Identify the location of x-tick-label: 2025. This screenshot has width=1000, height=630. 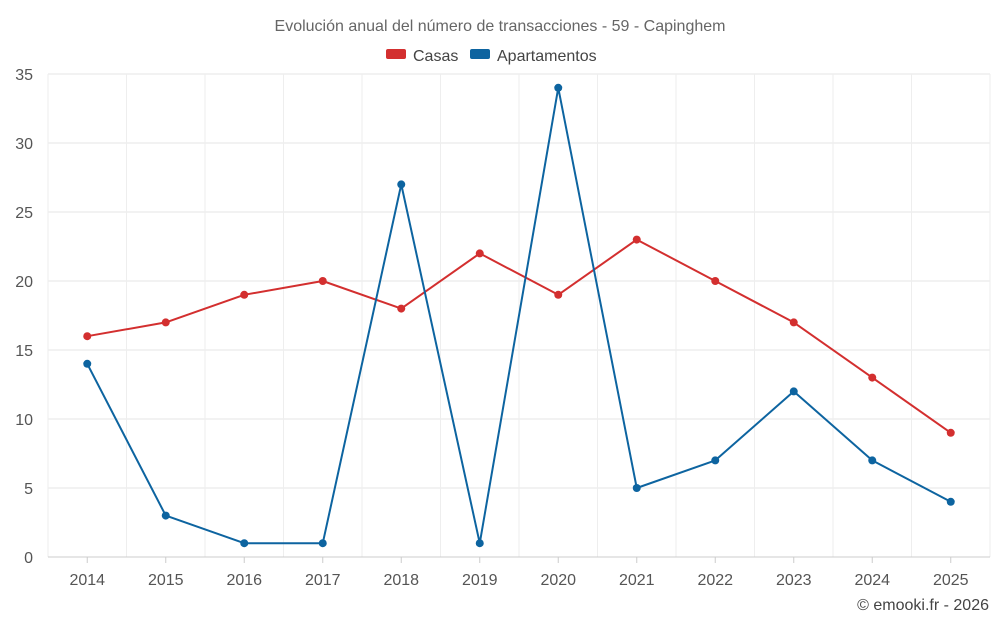
(951, 580).